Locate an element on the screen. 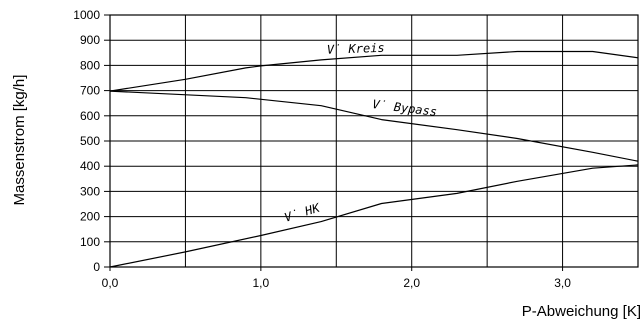 The image size is (643, 325). series-label-0: V̇ Kreis is located at coordinates (356, 49).